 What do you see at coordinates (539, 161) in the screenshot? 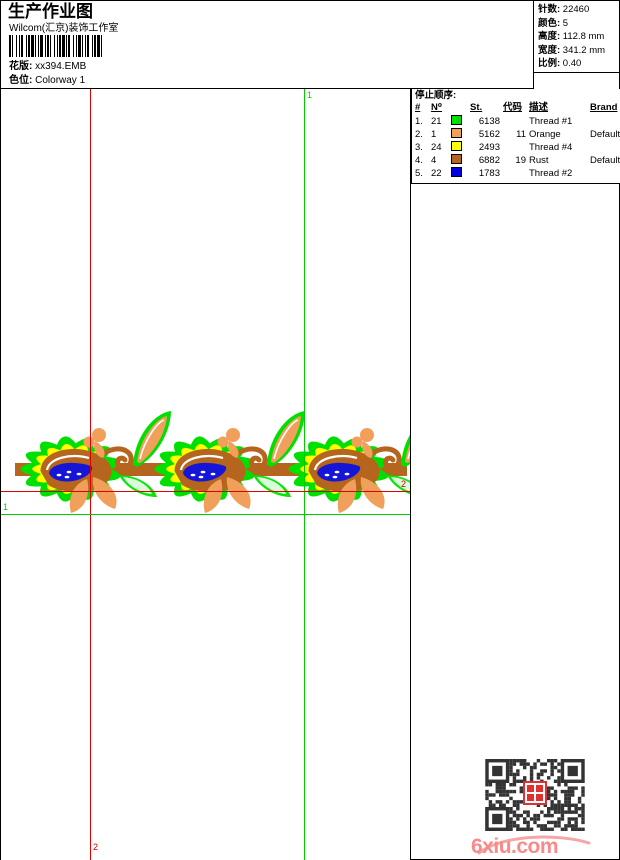
I see `thread-description: Rust` at bounding box center [539, 161].